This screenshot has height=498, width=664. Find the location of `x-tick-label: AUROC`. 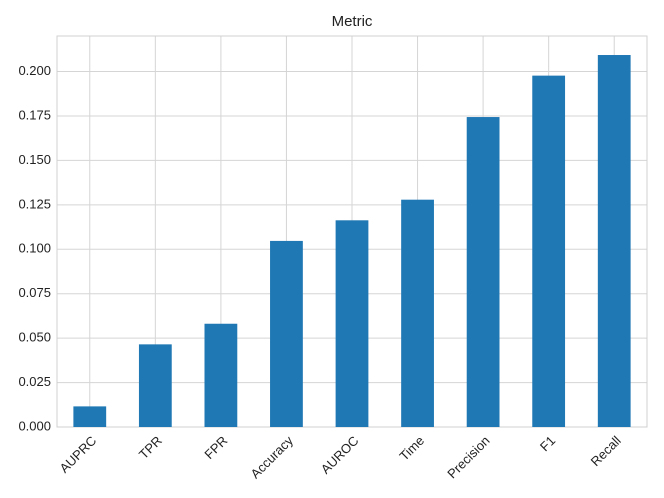

x-tick-label: AUROC is located at coordinates (340, 455).